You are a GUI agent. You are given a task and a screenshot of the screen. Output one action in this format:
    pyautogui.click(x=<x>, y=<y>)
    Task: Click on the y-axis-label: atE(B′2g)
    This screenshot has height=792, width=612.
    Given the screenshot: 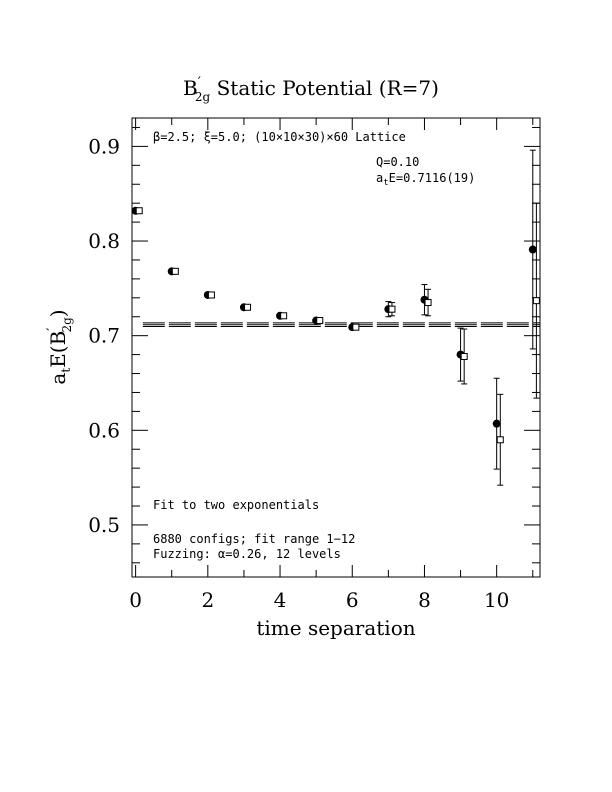 What is the action you would take?
    pyautogui.click(x=59, y=346)
    